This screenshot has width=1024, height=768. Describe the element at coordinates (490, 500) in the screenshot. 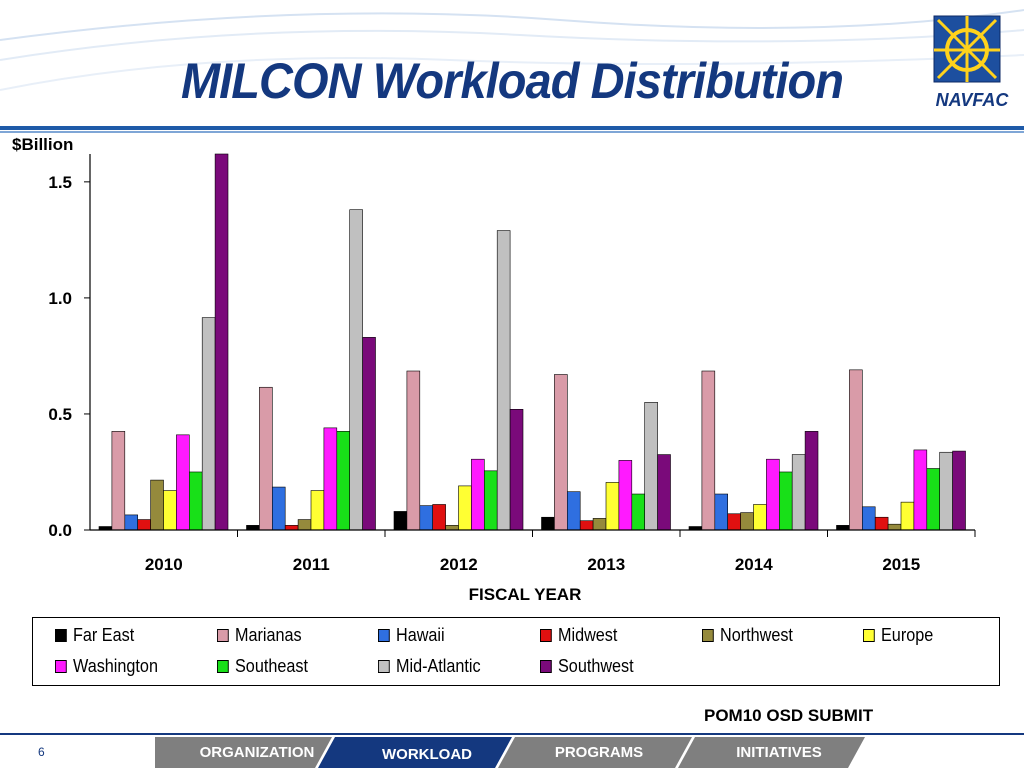

I see `bar-southeast-2012` at that location.